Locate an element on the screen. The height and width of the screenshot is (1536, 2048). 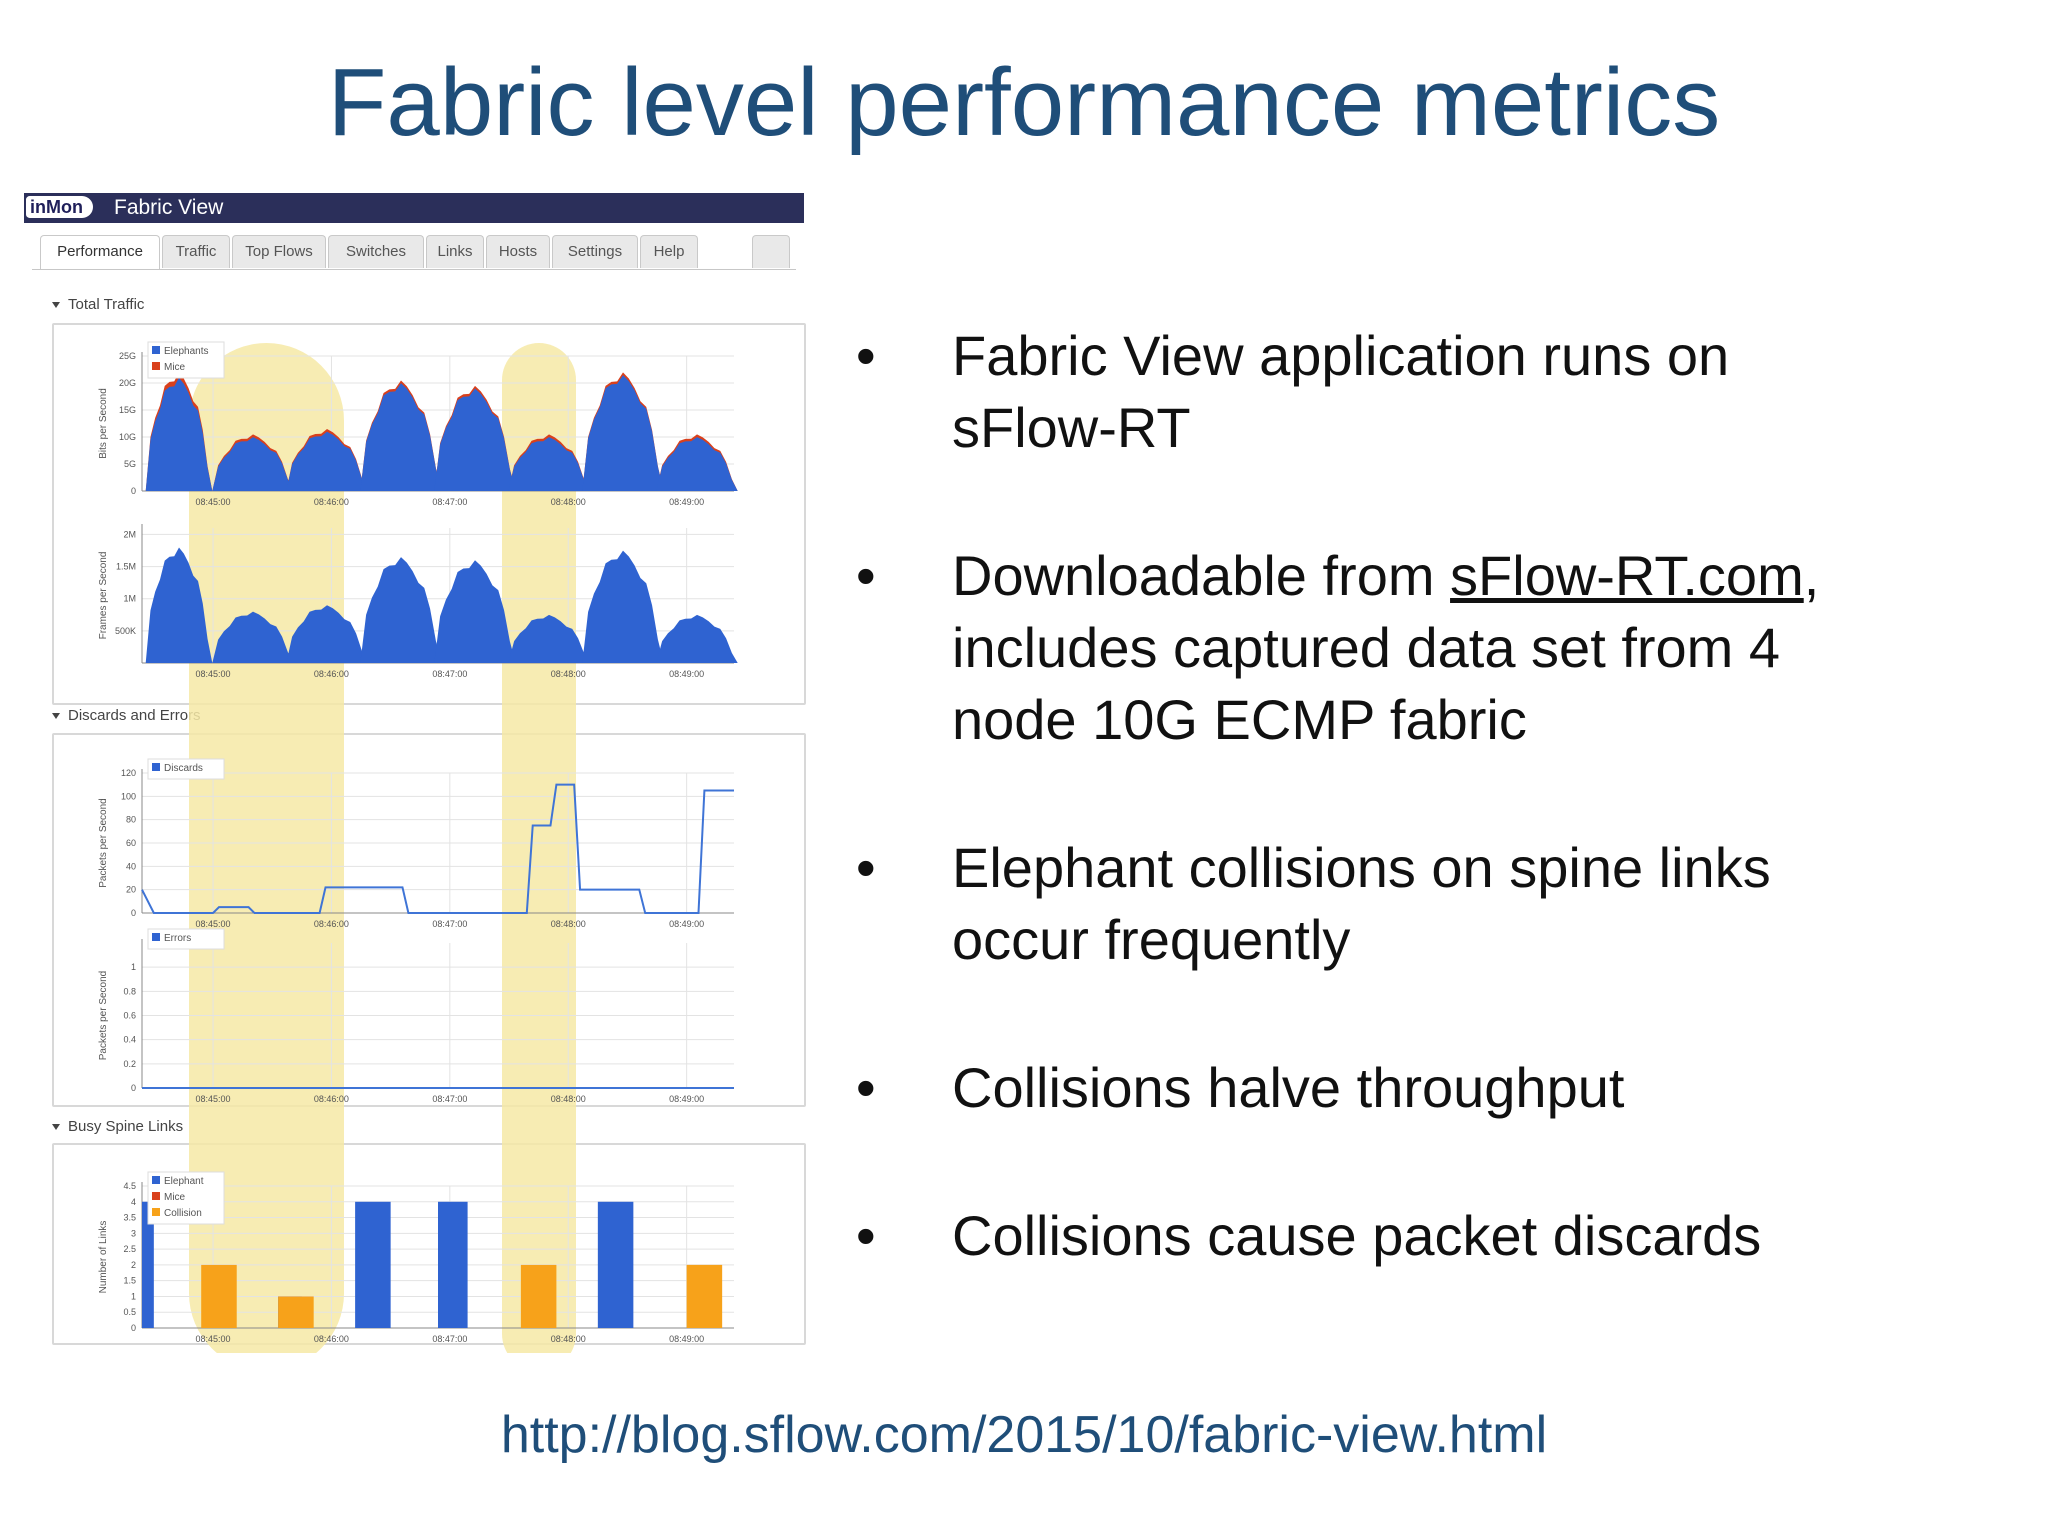
window-button is located at coordinates (771, 251).